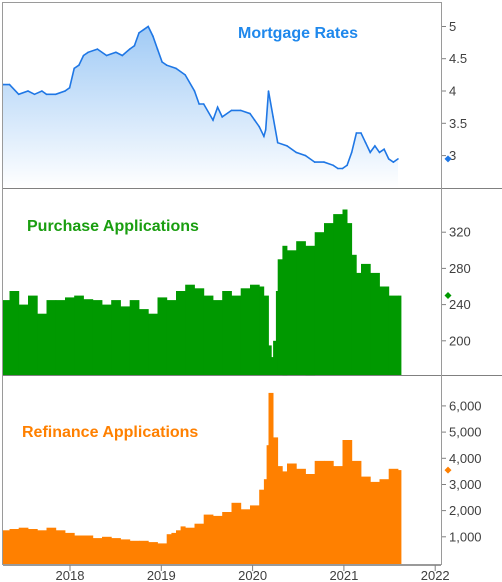 This screenshot has height=582, width=502. Describe the element at coordinates (110, 432) in the screenshot. I see `panel-title: Refinance Applications` at that location.